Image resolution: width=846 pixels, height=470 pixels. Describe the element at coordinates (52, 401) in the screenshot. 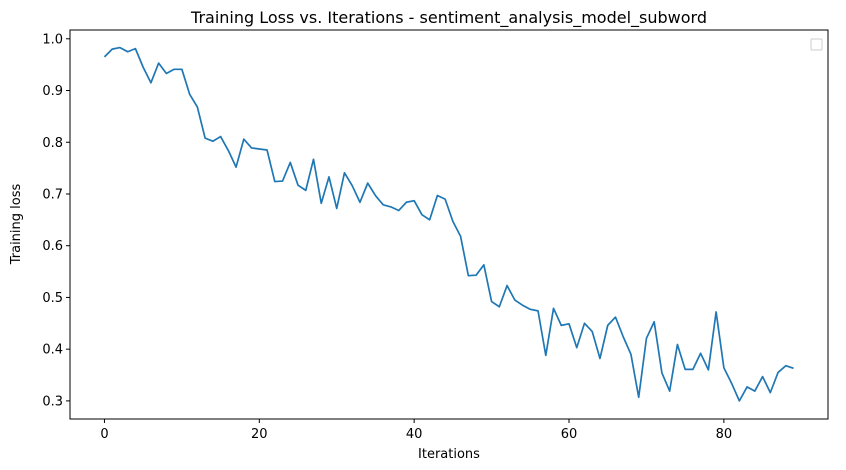

I see `y-tick-label: 0.3` at that location.